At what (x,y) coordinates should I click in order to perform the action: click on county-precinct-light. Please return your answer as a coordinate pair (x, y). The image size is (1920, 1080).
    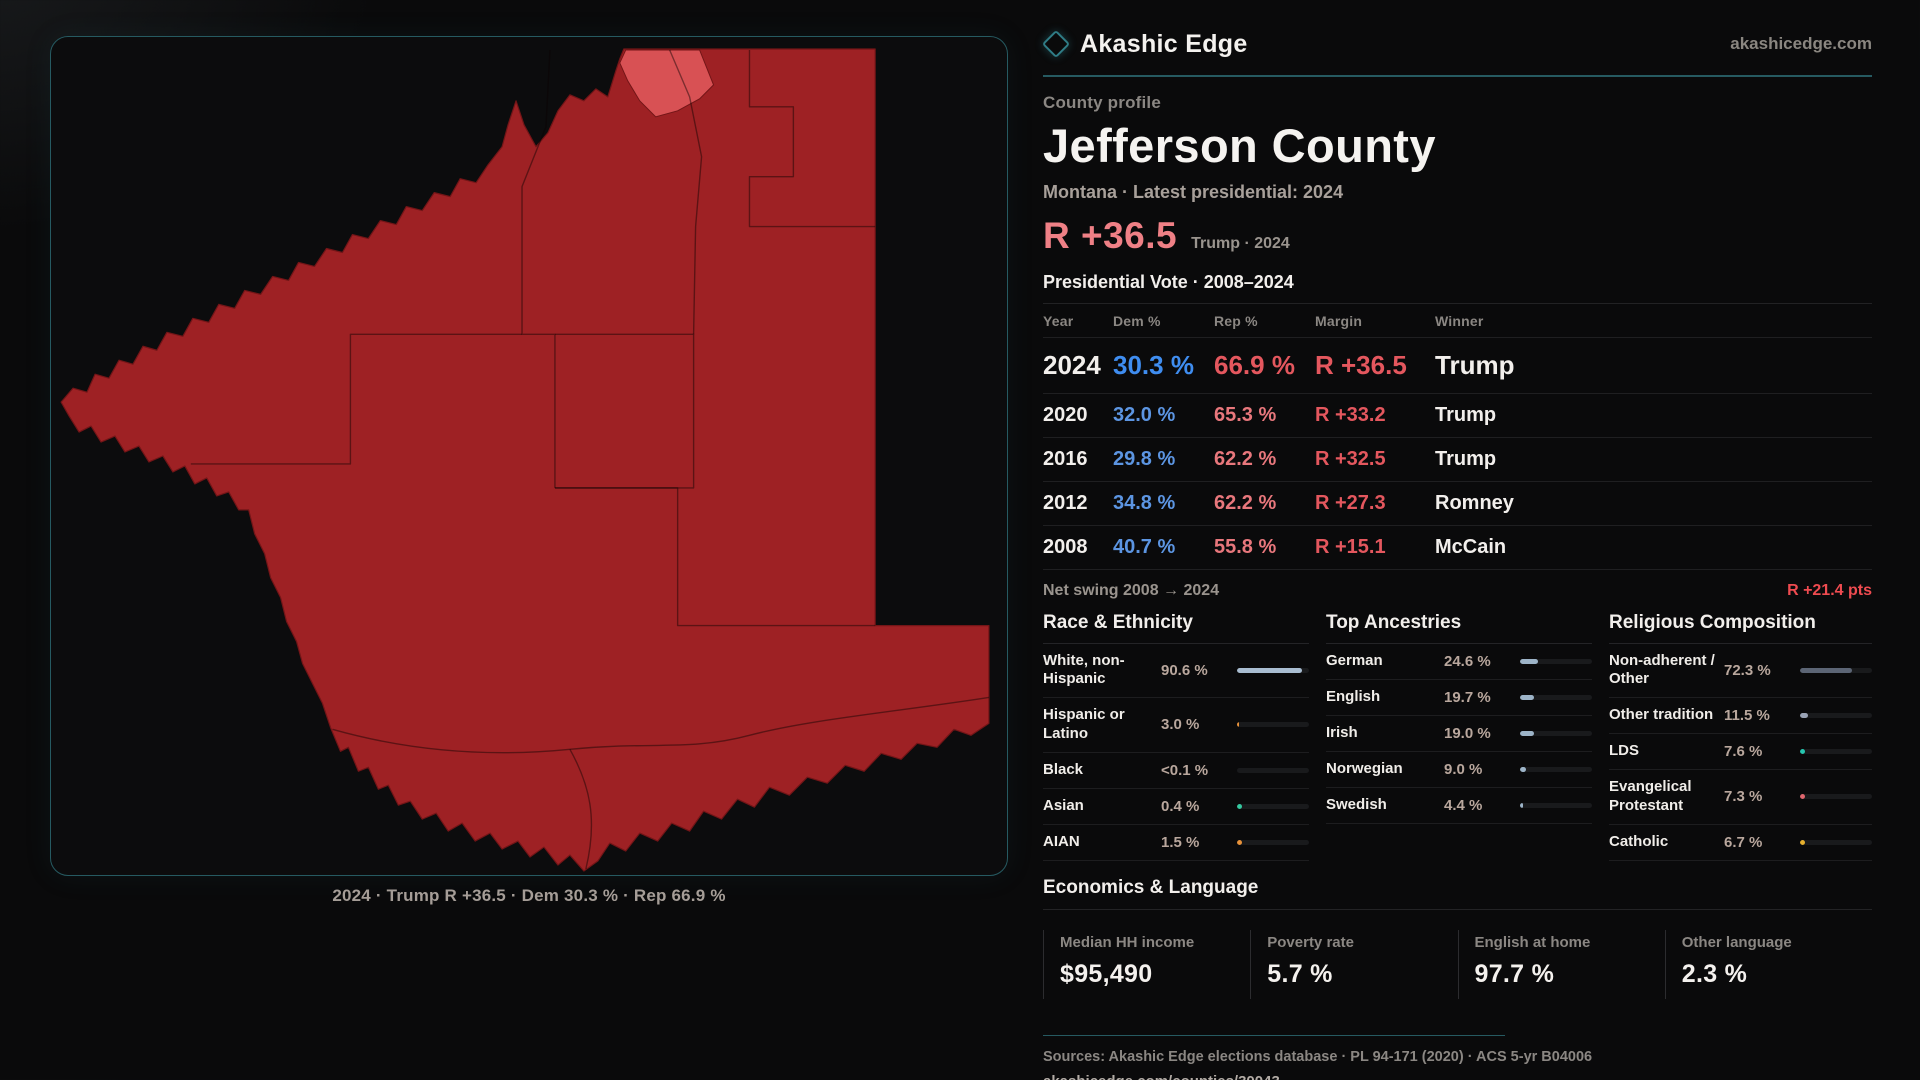
    Looking at the image, I should click on (667, 83).